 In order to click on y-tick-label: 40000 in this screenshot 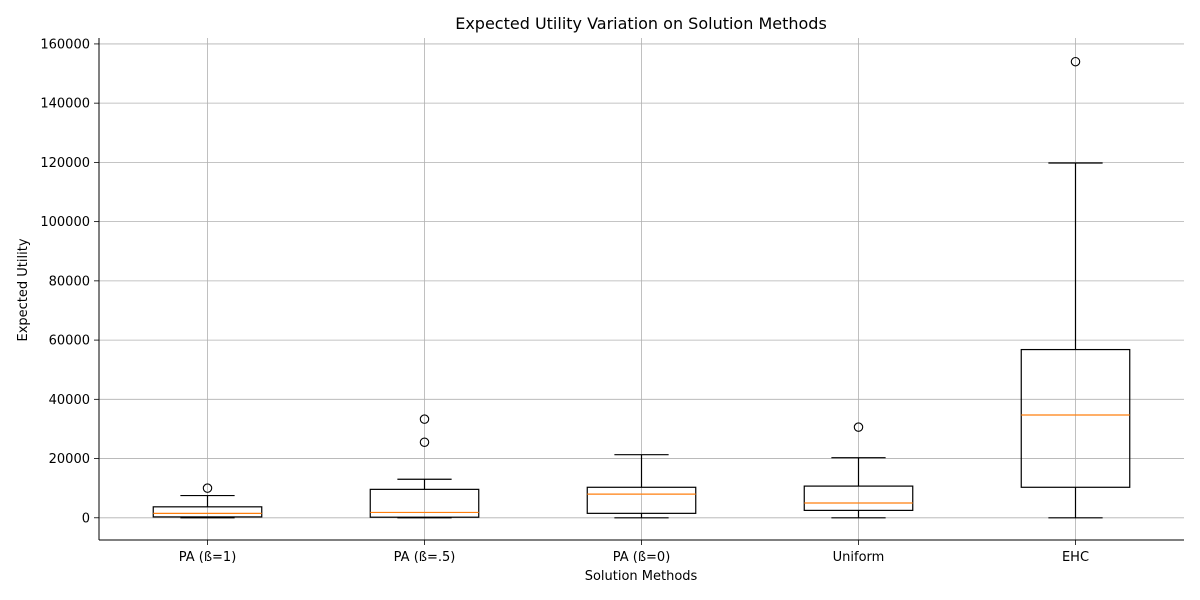, I will do `click(69, 400)`.